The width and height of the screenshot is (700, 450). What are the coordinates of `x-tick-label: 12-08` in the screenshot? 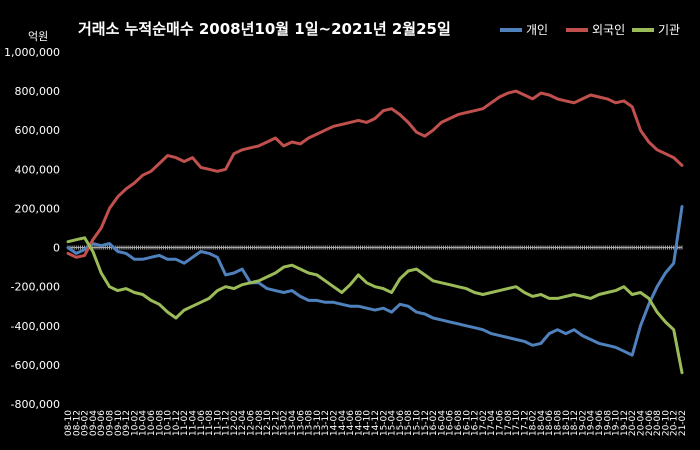 It's located at (260, 423).